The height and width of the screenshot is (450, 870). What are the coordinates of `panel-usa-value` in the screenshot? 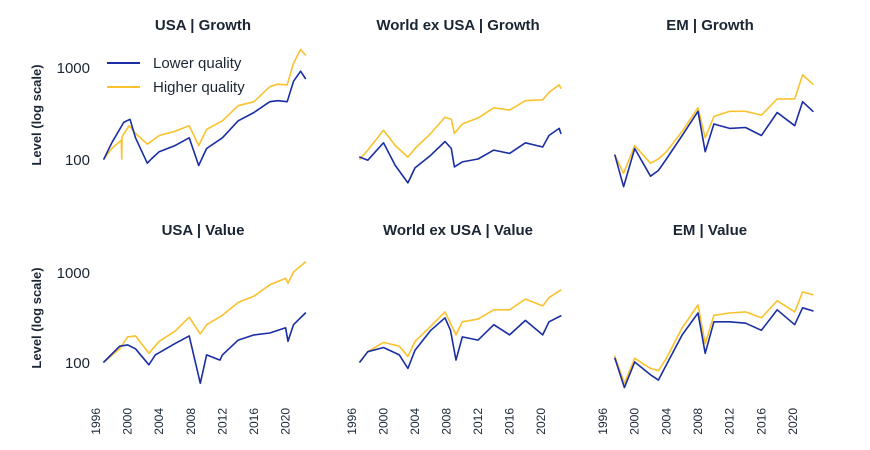 It's located at (205, 323).